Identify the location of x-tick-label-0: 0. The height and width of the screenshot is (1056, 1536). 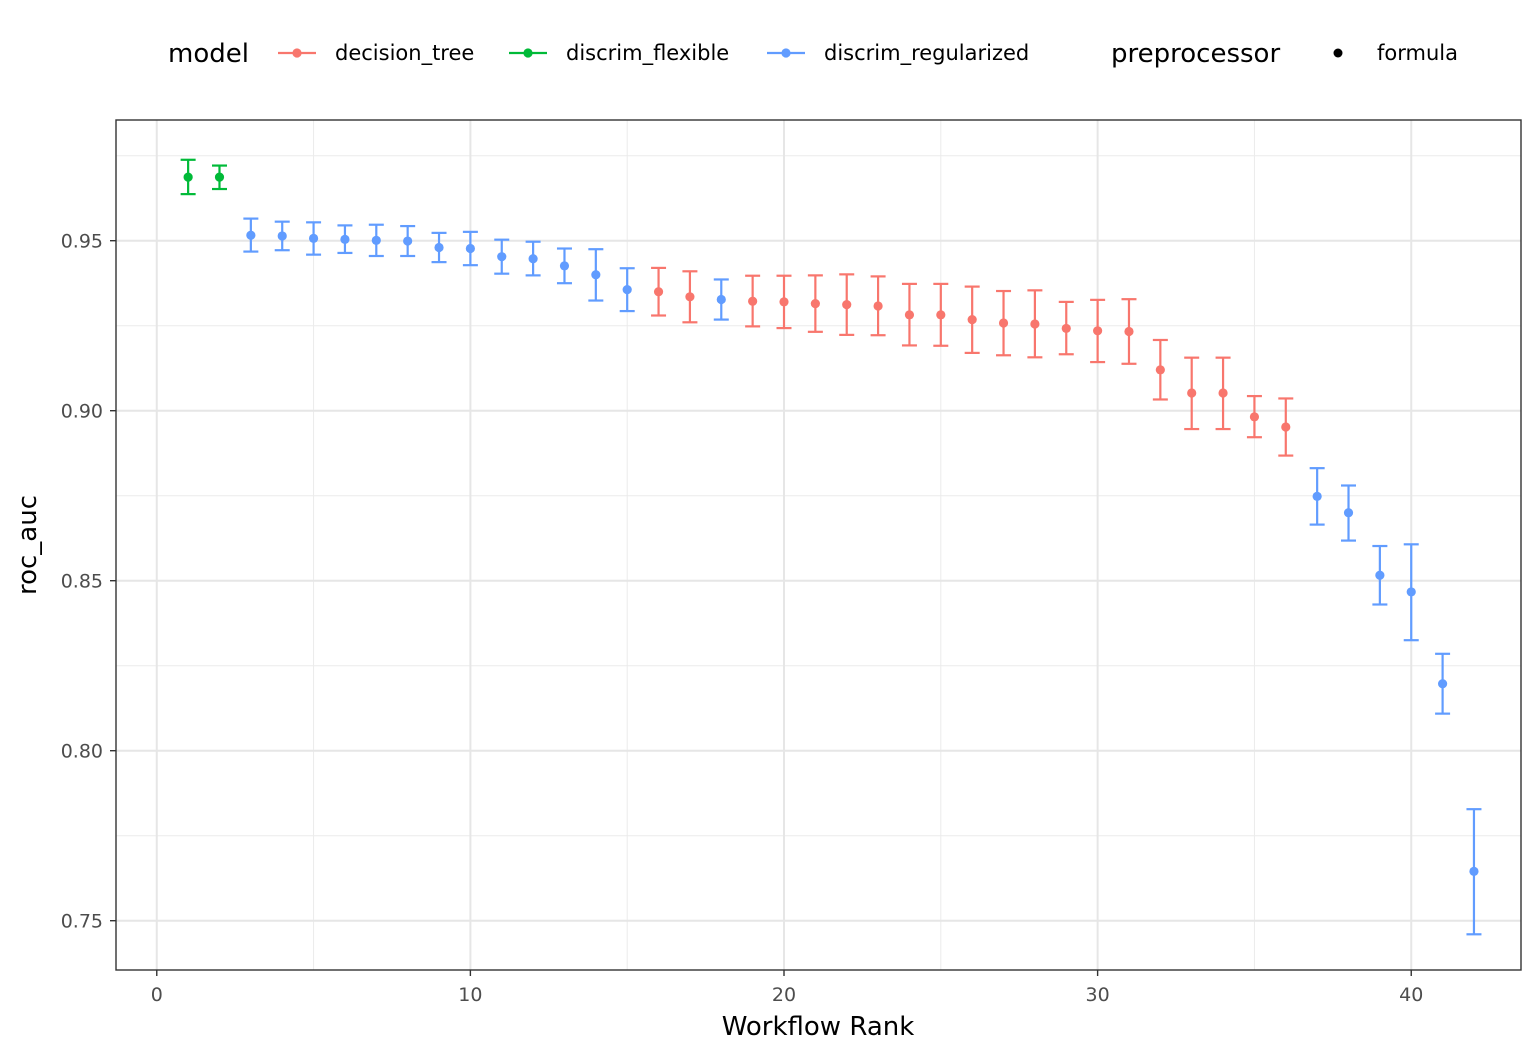
(157, 995).